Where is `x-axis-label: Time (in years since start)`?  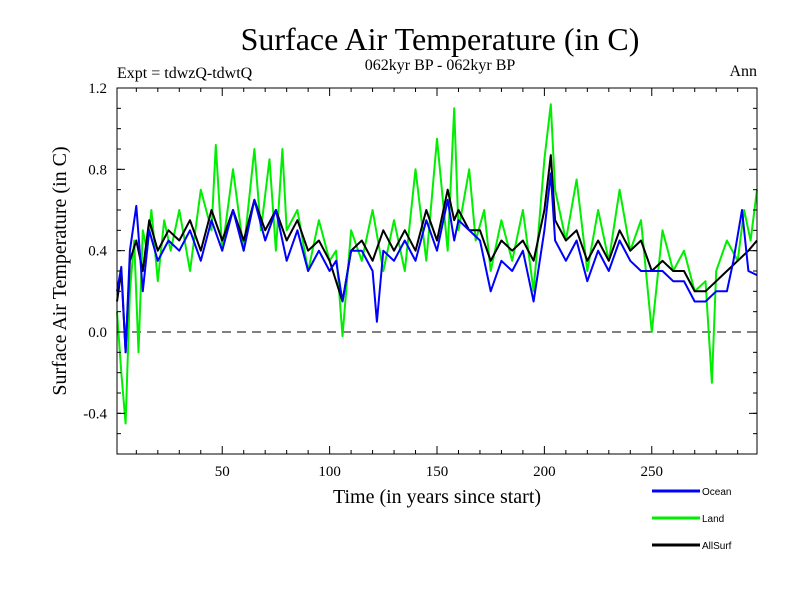 x-axis-label: Time (in years since start) is located at coordinates (437, 497).